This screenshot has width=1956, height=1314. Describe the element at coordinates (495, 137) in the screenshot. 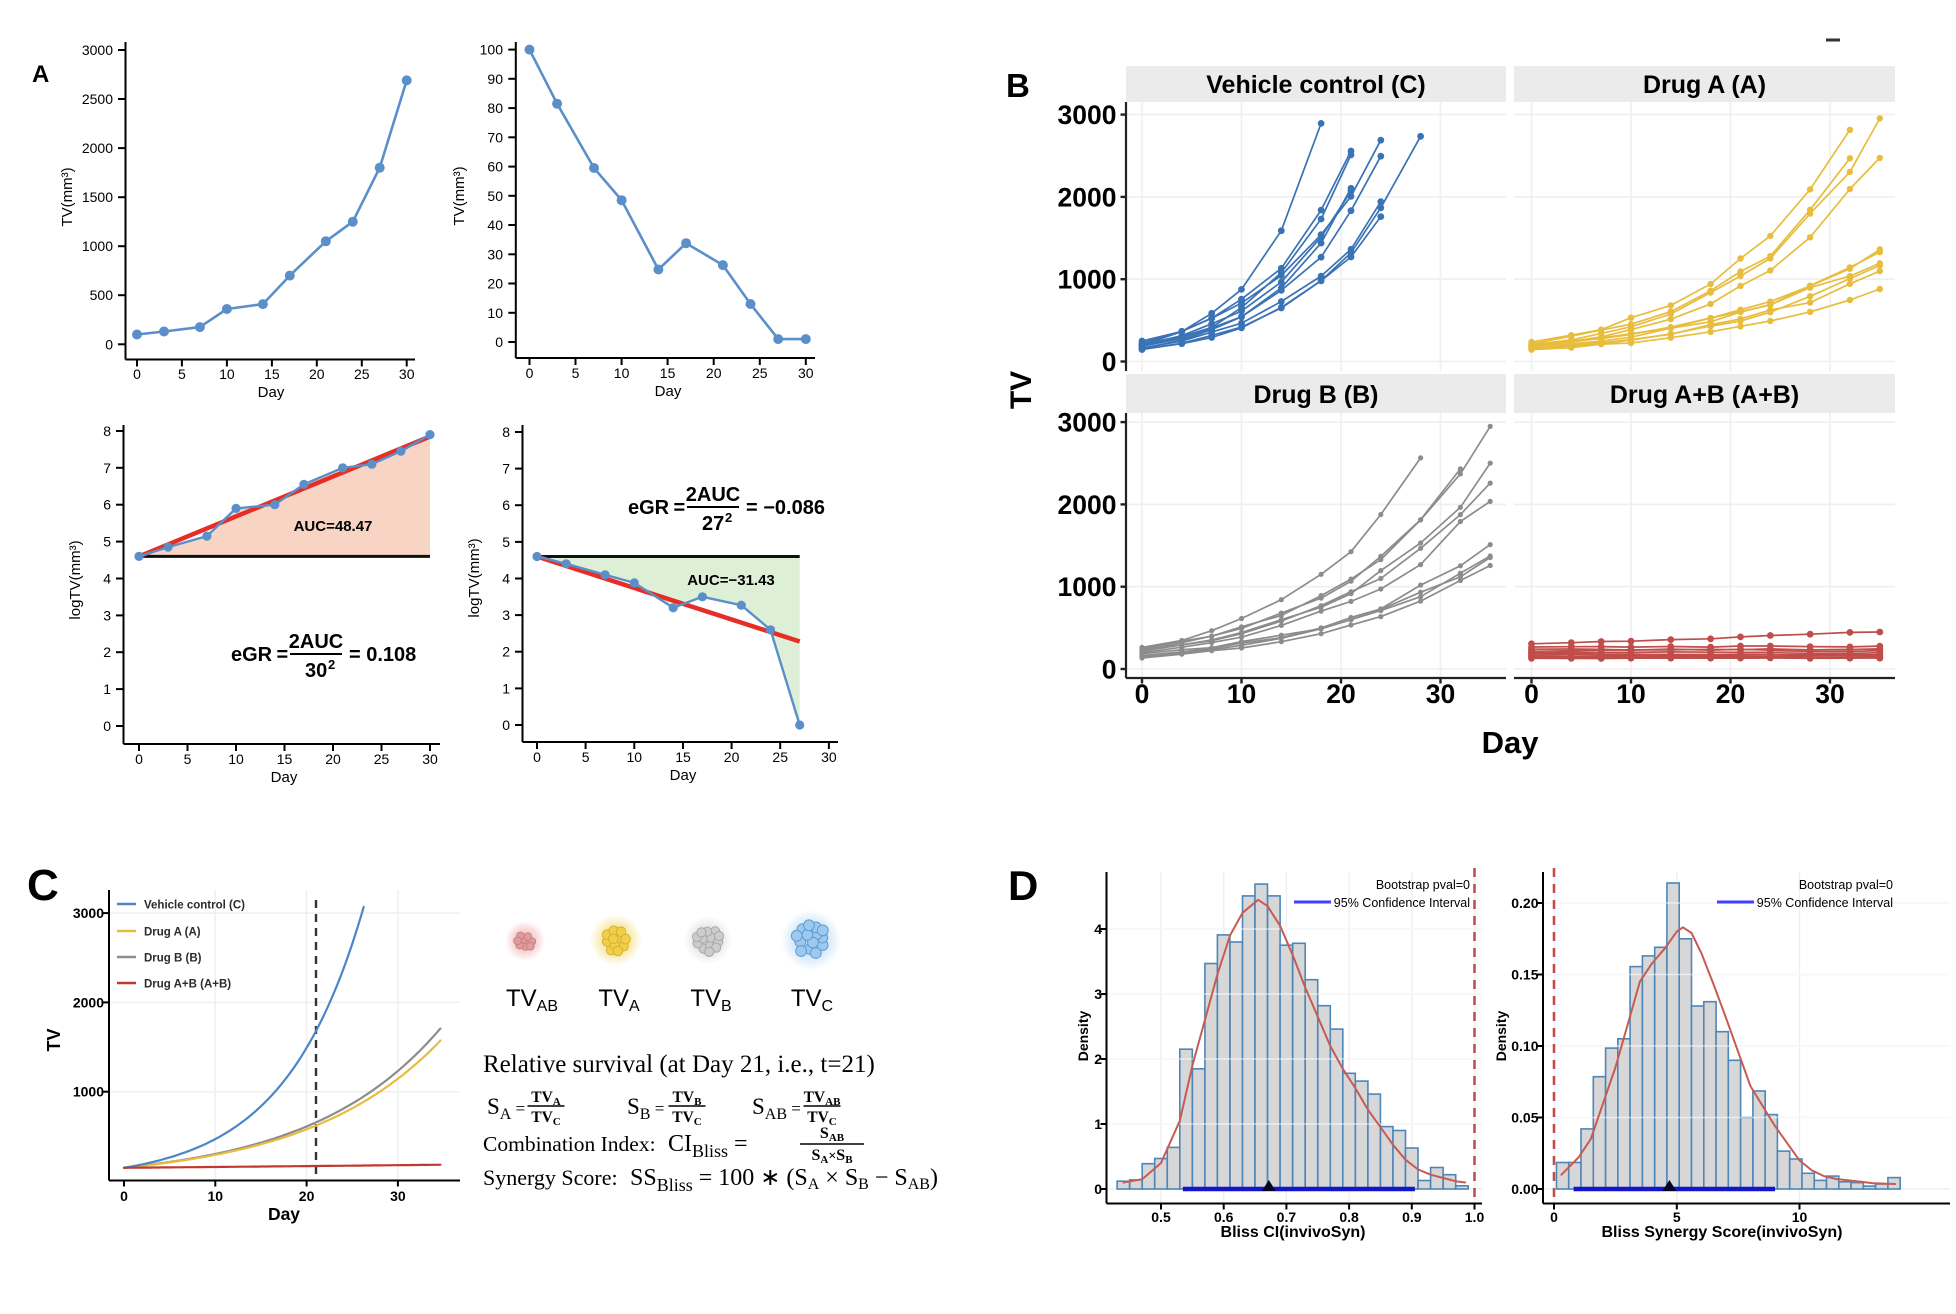

I see `svg-text: 70` at that location.